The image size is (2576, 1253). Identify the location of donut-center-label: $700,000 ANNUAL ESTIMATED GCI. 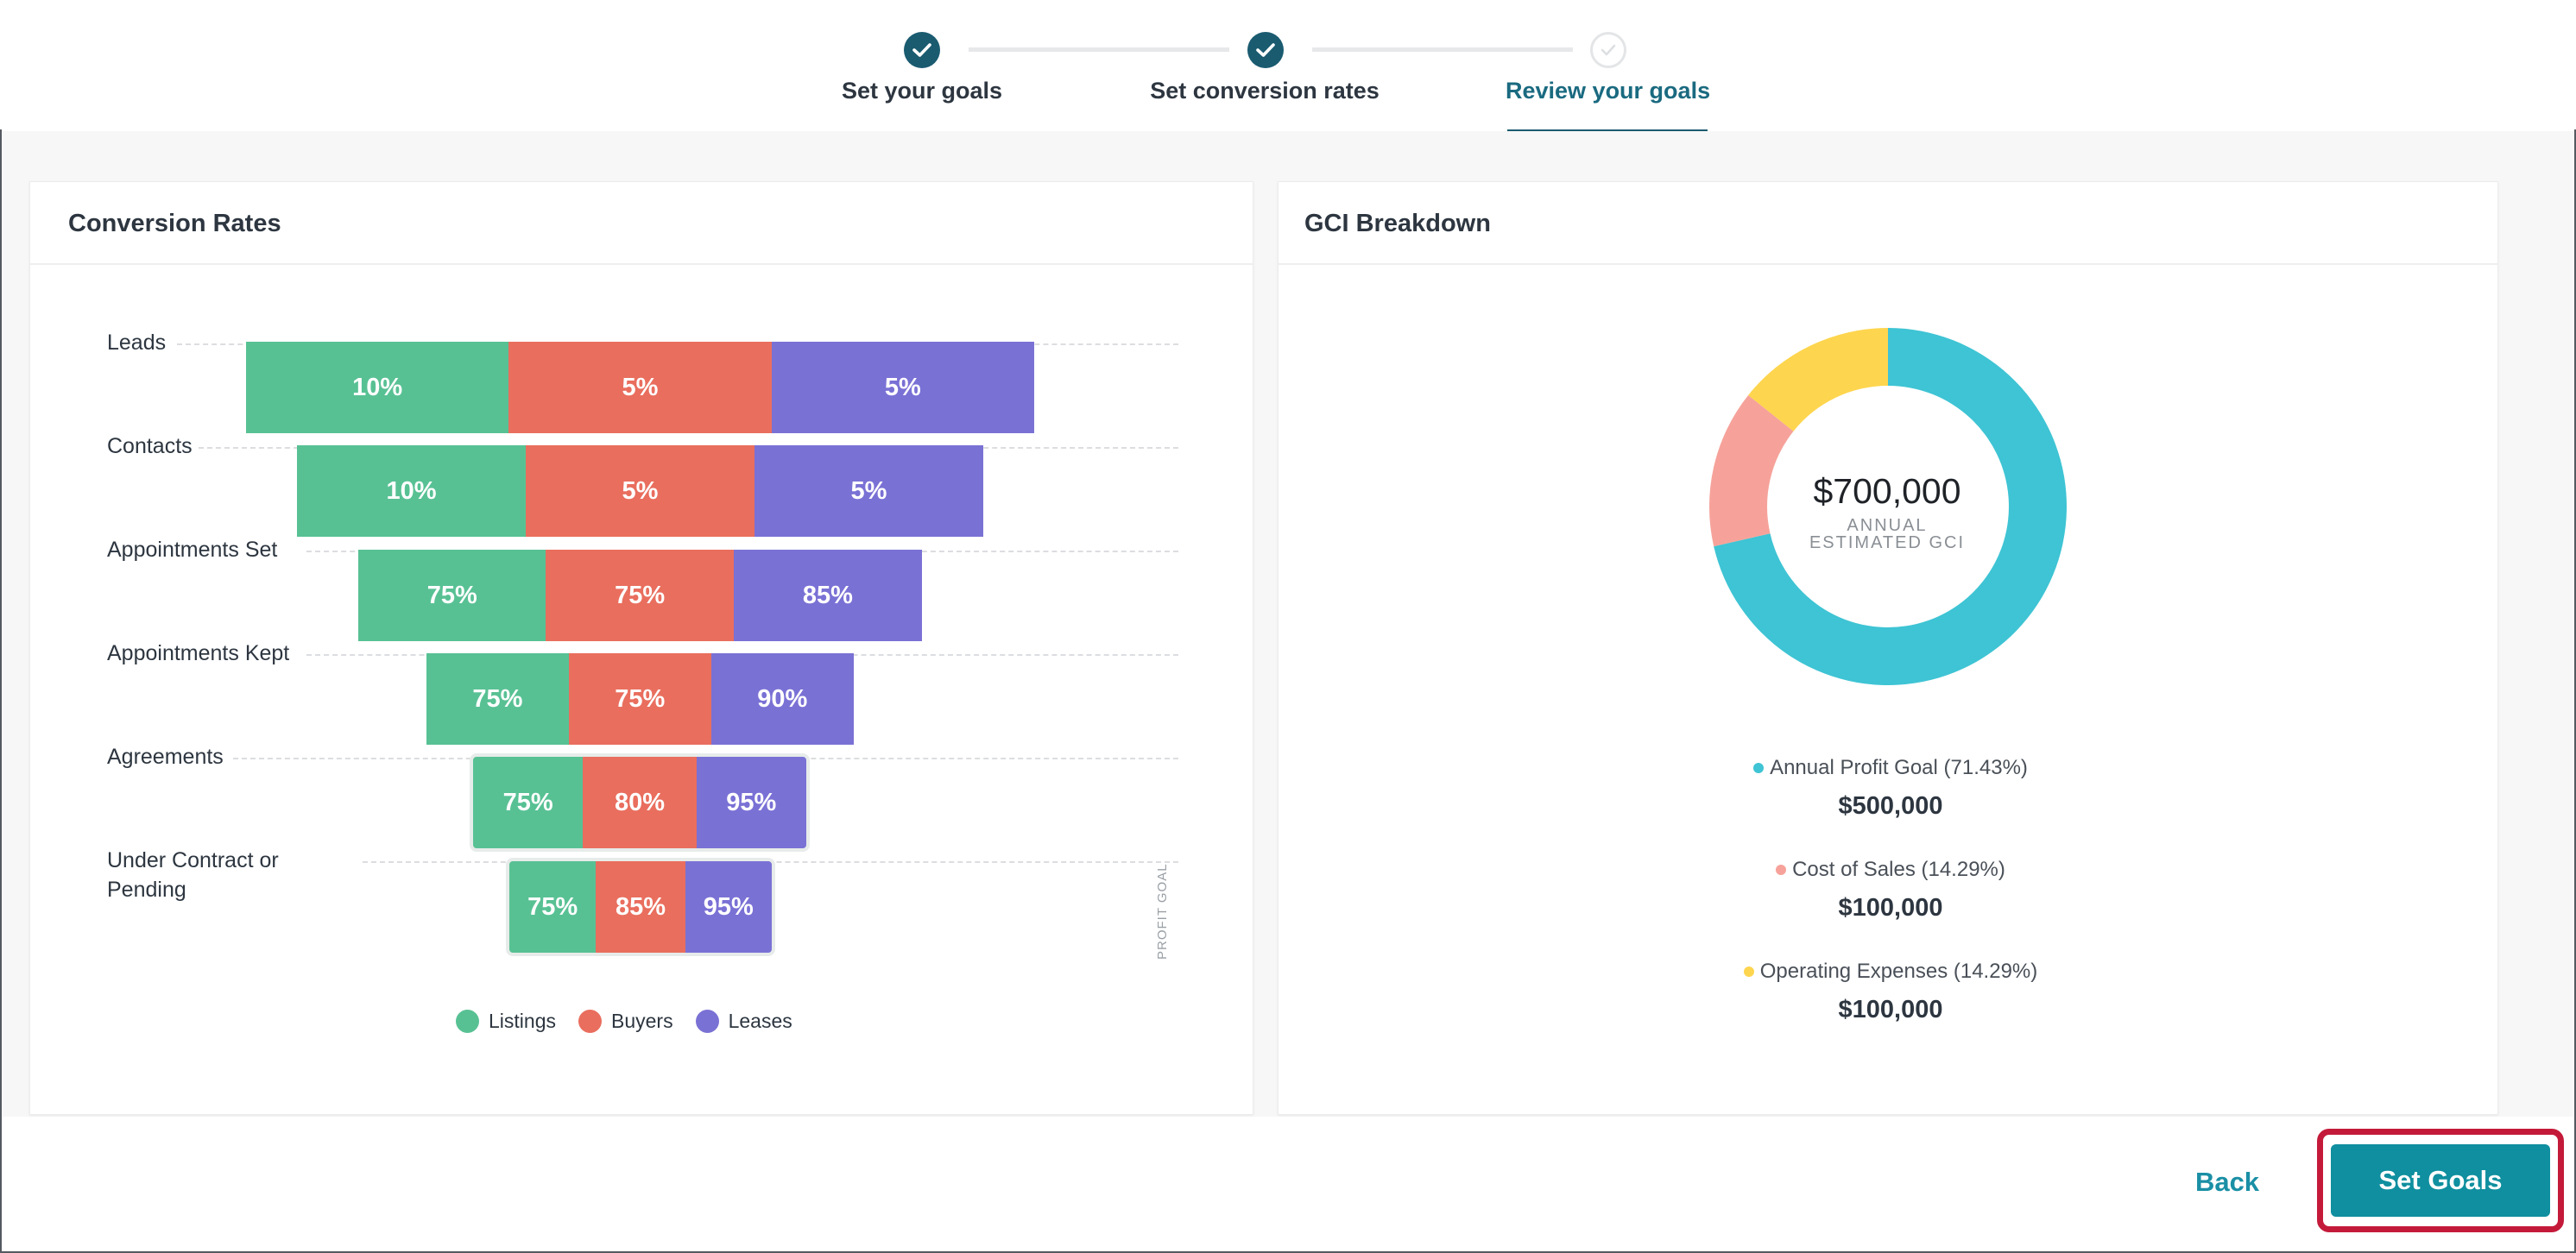
(1887, 511).